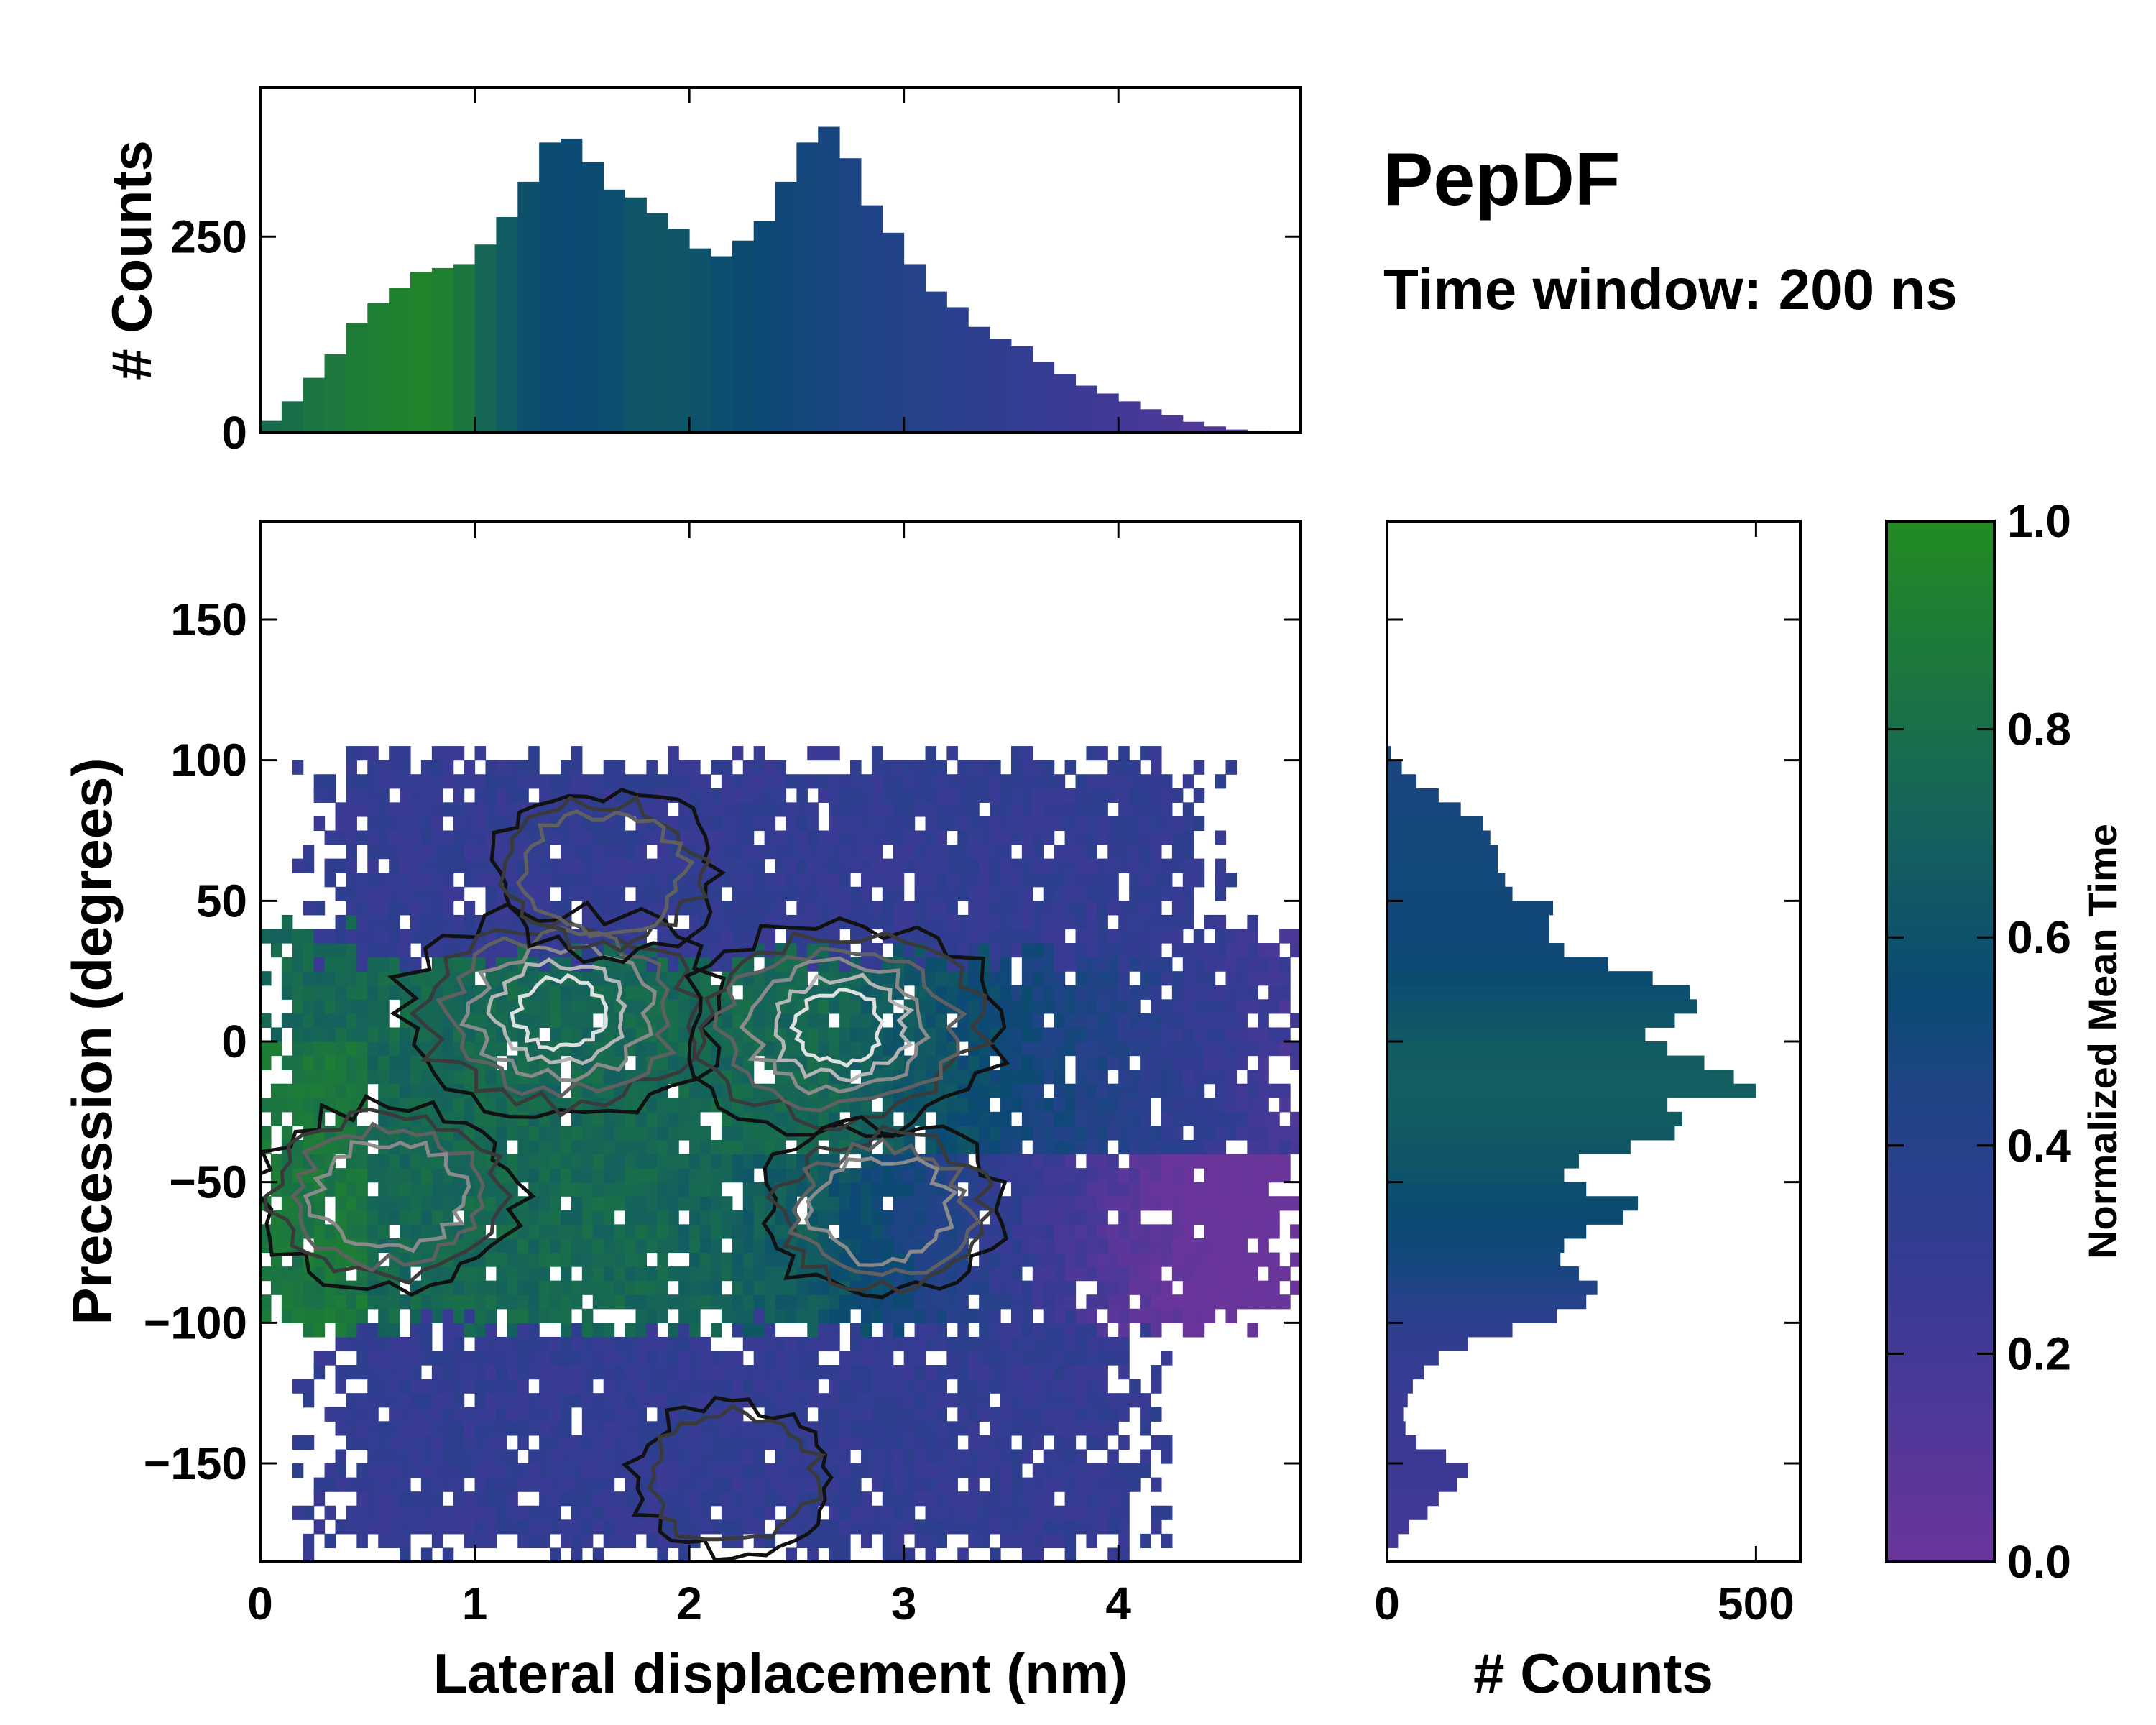 This screenshot has height=1725, width=2156. I want to click on right-xtick-label: 0, so click(1387, 1603).